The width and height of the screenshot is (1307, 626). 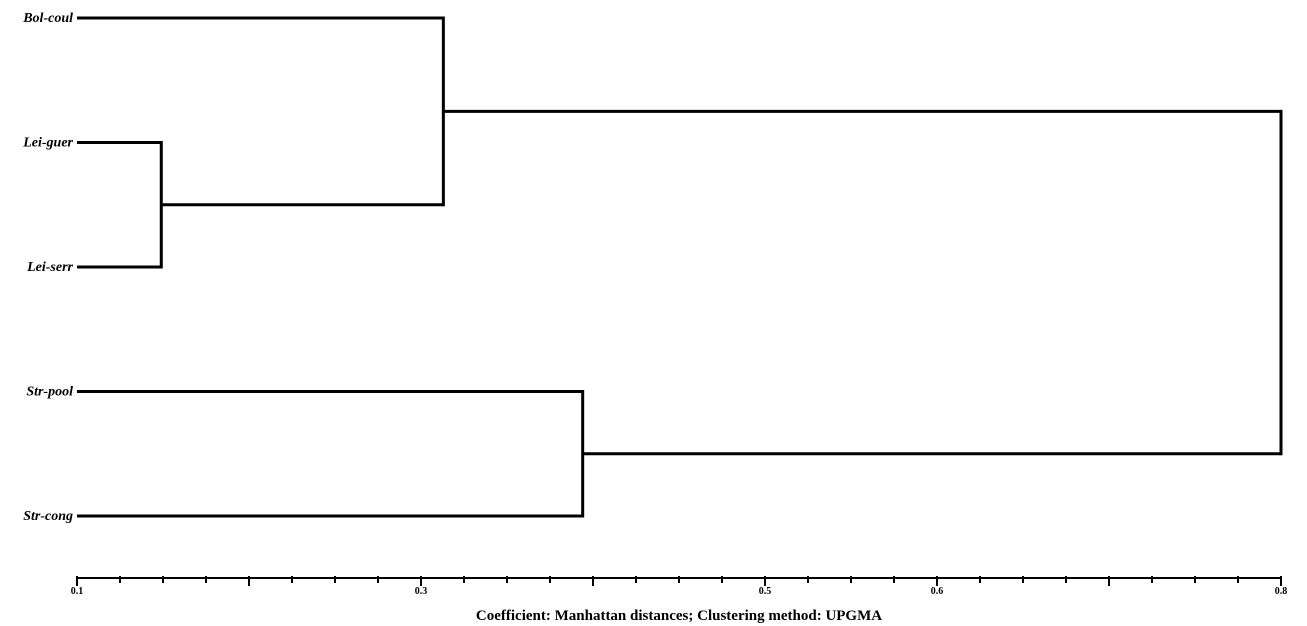 What do you see at coordinates (47, 18) in the screenshot?
I see `leaf-label-bol-coul: Bol-coul` at bounding box center [47, 18].